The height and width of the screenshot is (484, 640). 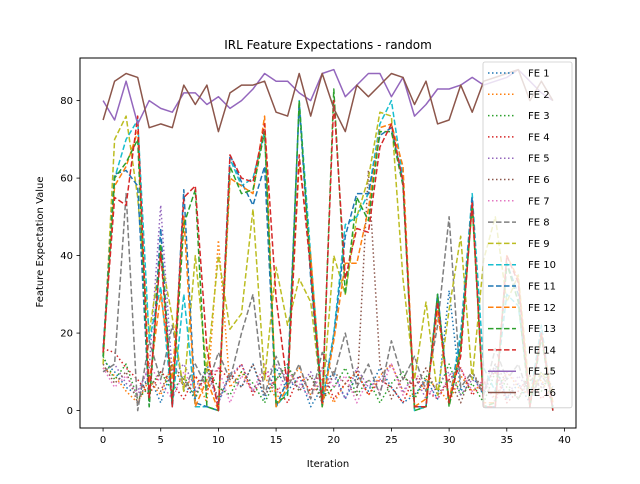 What do you see at coordinates (539, 180) in the screenshot?
I see `legend-label-fe-6: FE 6` at bounding box center [539, 180].